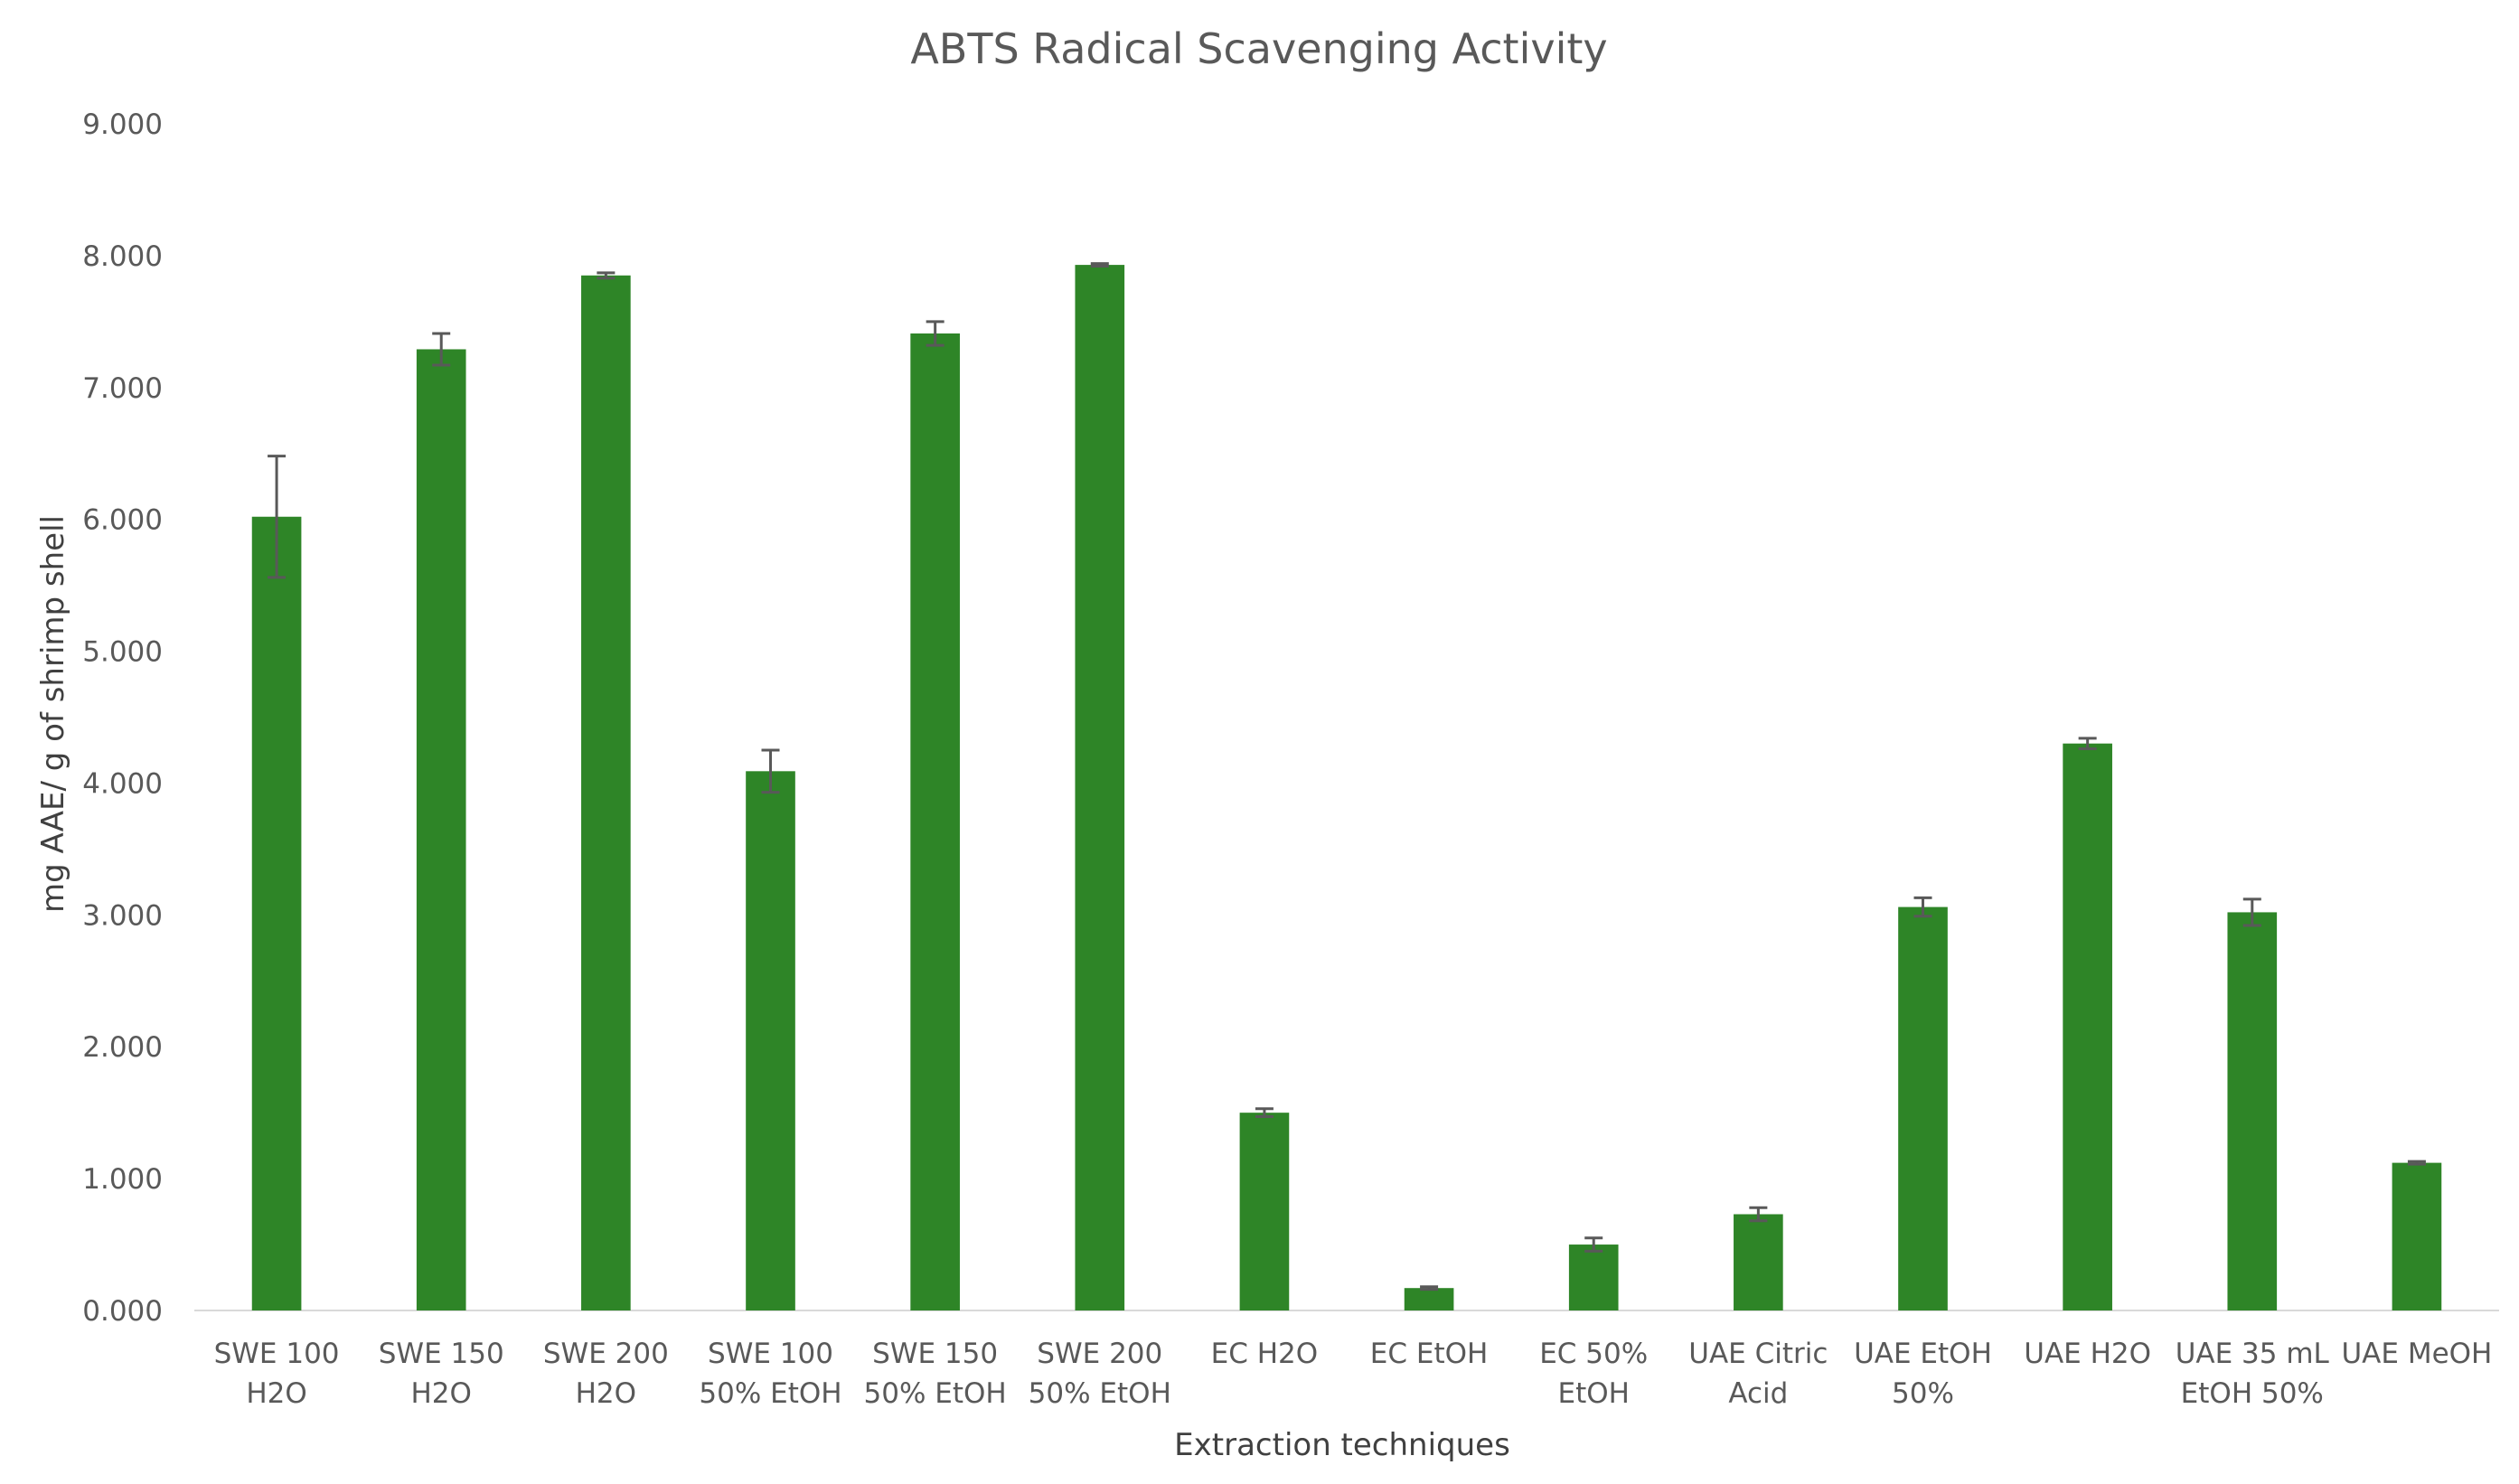 Image resolution: width=2519 pixels, height=1484 pixels. I want to click on x-category-label: EC H2O, so click(1265, 1354).